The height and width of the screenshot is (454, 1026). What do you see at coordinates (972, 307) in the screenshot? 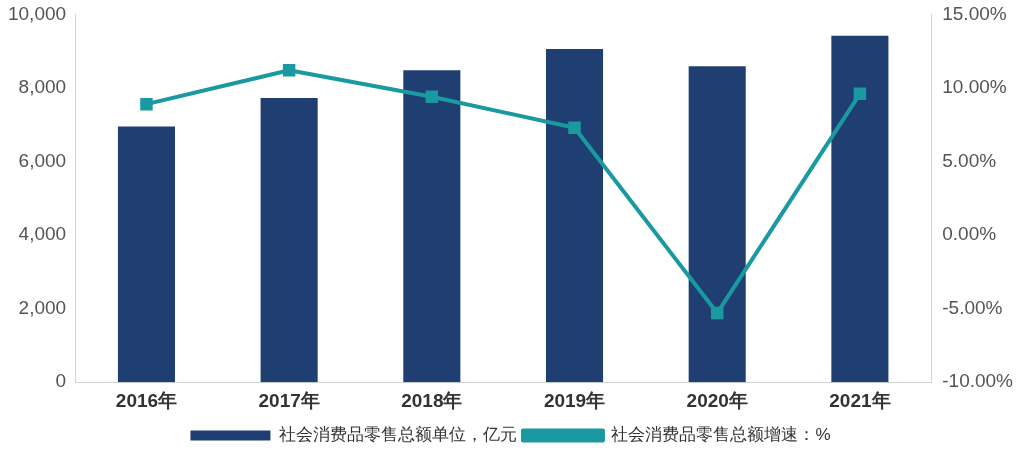
I see `y2-tick-label: -5.00%` at bounding box center [972, 307].